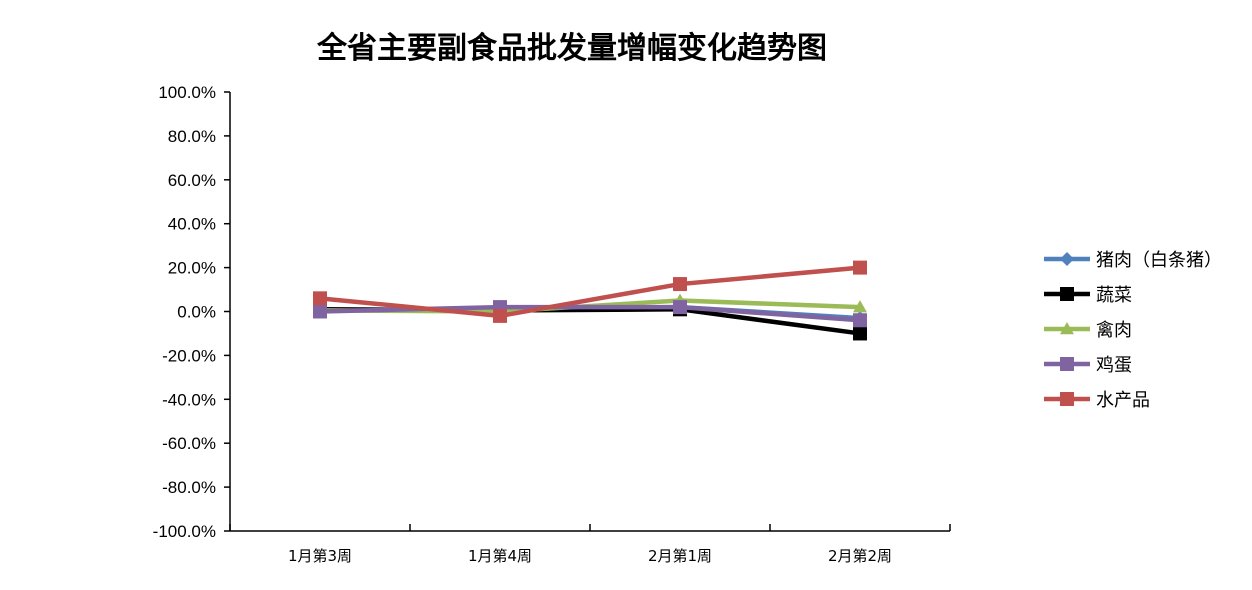 Image resolution: width=1252 pixels, height=590 pixels. What do you see at coordinates (1088, 330) in the screenshot?
I see `legend-item: 禽肉` at bounding box center [1088, 330].